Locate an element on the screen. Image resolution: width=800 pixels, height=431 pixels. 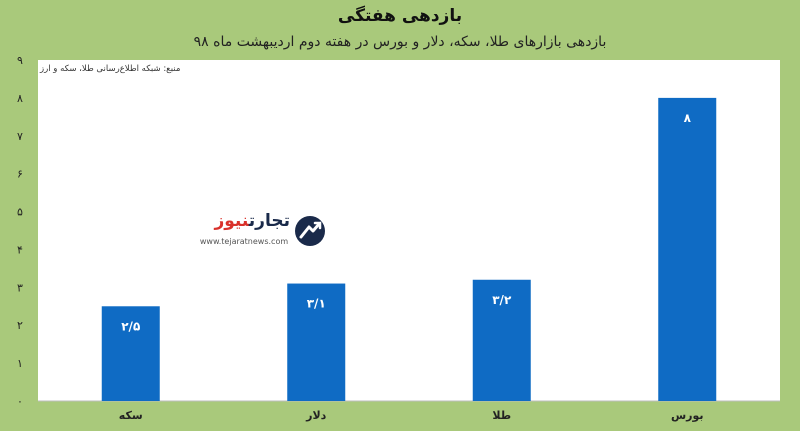
y-tick-label: ۷ is located at coordinates (20, 136).